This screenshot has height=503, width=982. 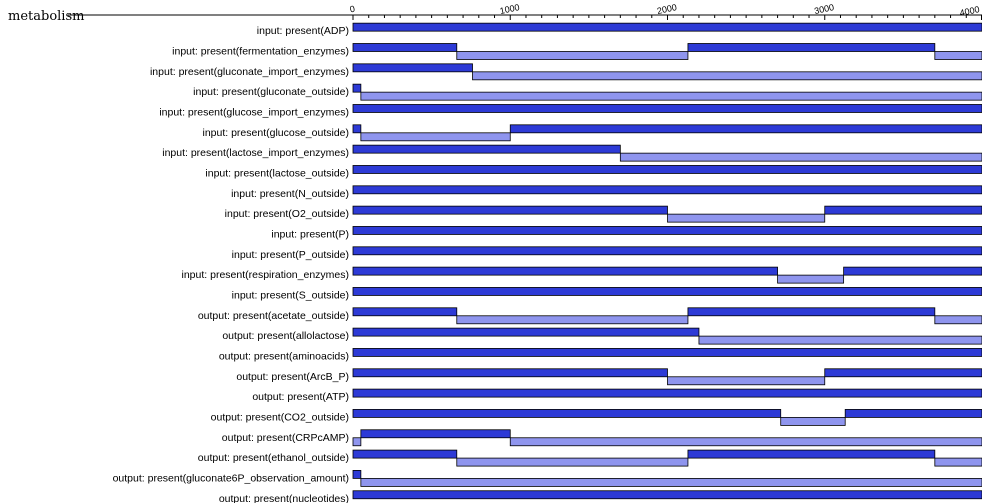 What do you see at coordinates (249, 72) in the screenshot?
I see `row-label: input: present(gluconate_import_enzymes)` at bounding box center [249, 72].